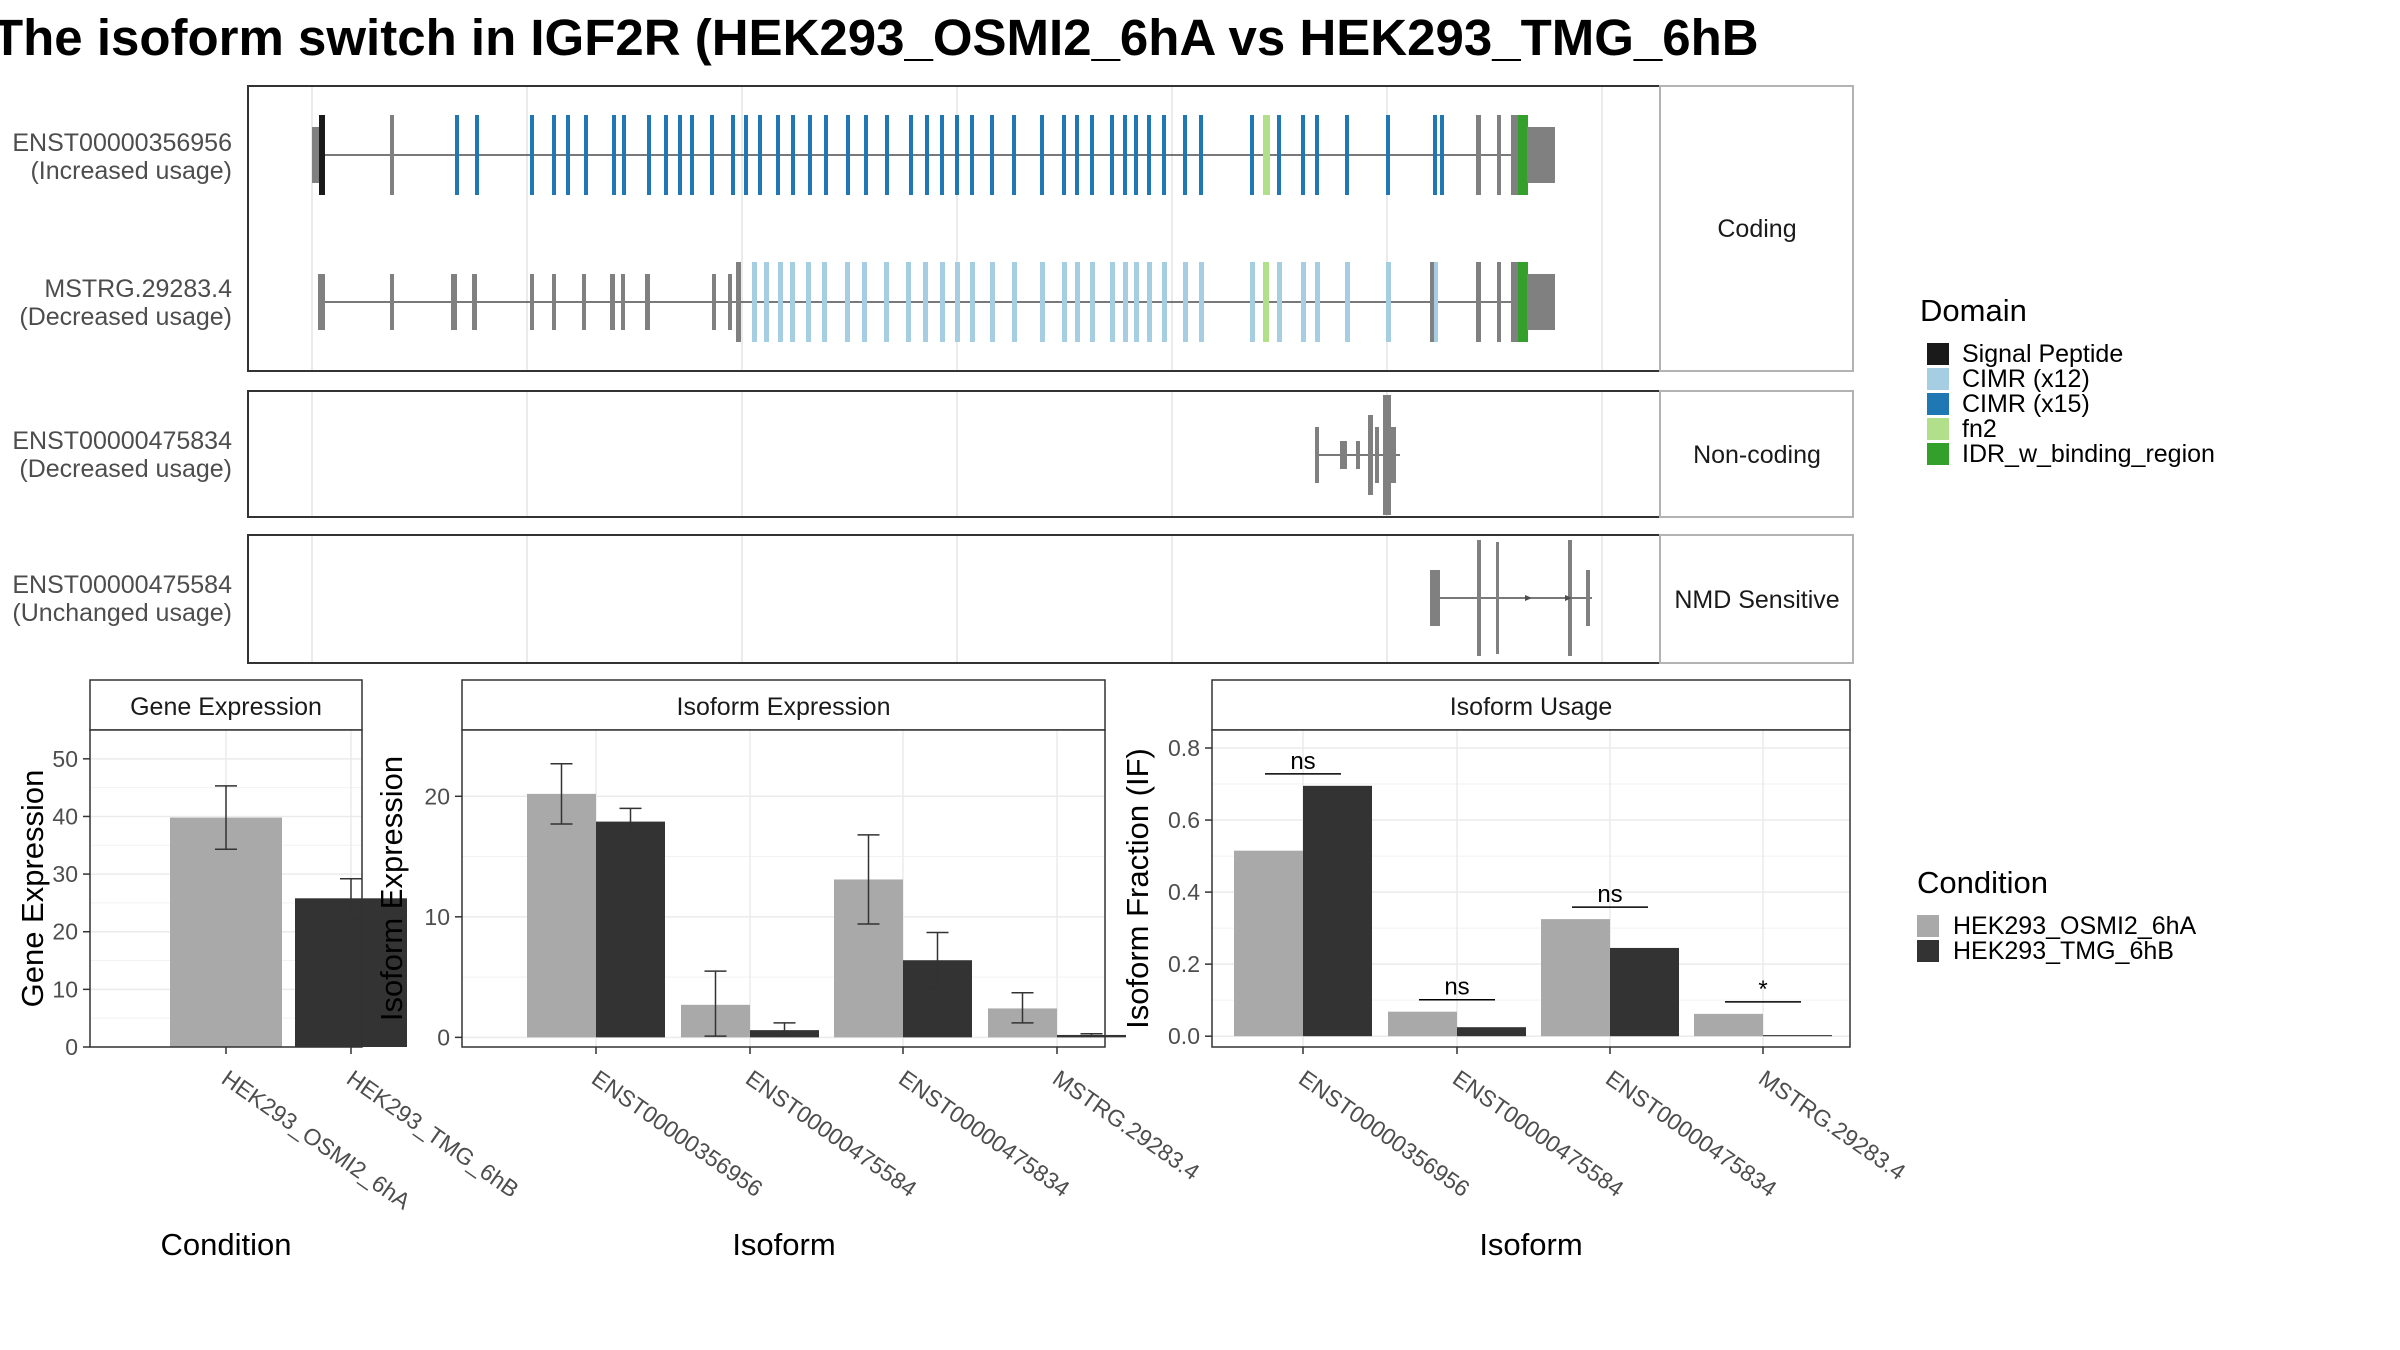  What do you see at coordinates (2088, 454) in the screenshot?
I see `legend-label: IDR_w_binding_region` at bounding box center [2088, 454].